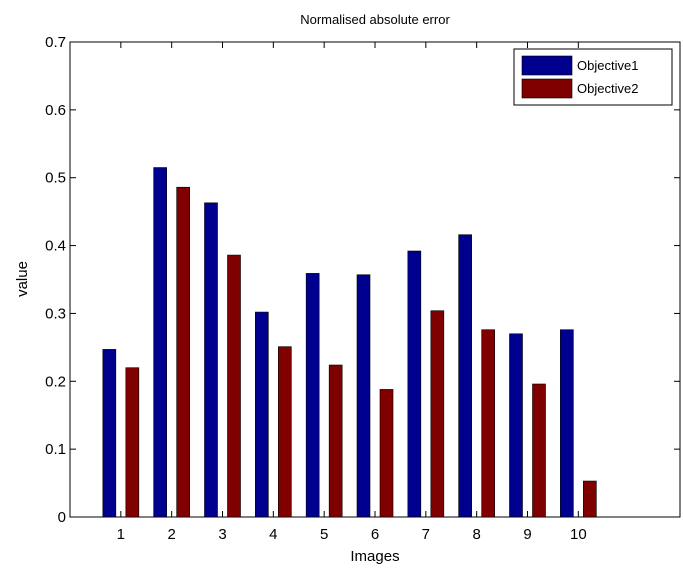  What do you see at coordinates (324, 534) in the screenshot?
I see `x-tick-label: 5` at bounding box center [324, 534].